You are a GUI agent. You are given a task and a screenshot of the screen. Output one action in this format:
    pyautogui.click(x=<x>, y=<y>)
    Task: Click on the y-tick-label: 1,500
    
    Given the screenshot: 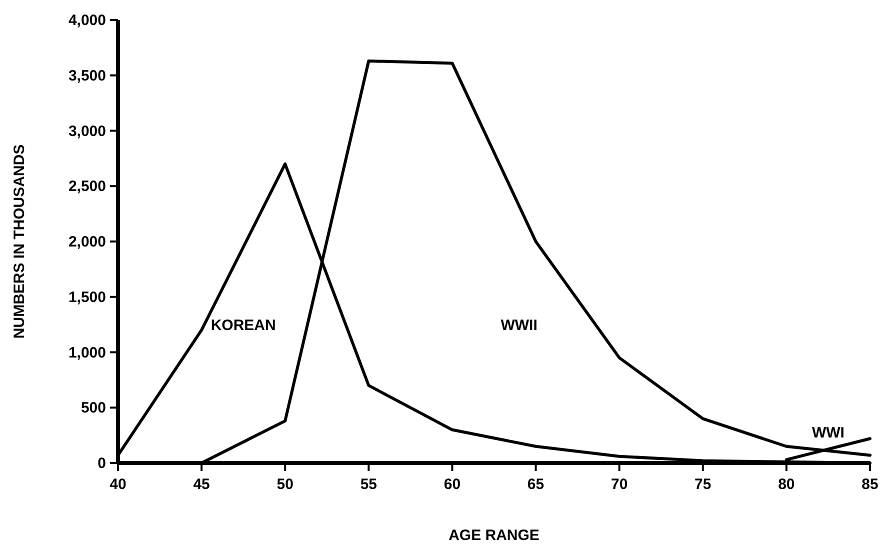 What is the action you would take?
    pyautogui.click(x=87, y=297)
    